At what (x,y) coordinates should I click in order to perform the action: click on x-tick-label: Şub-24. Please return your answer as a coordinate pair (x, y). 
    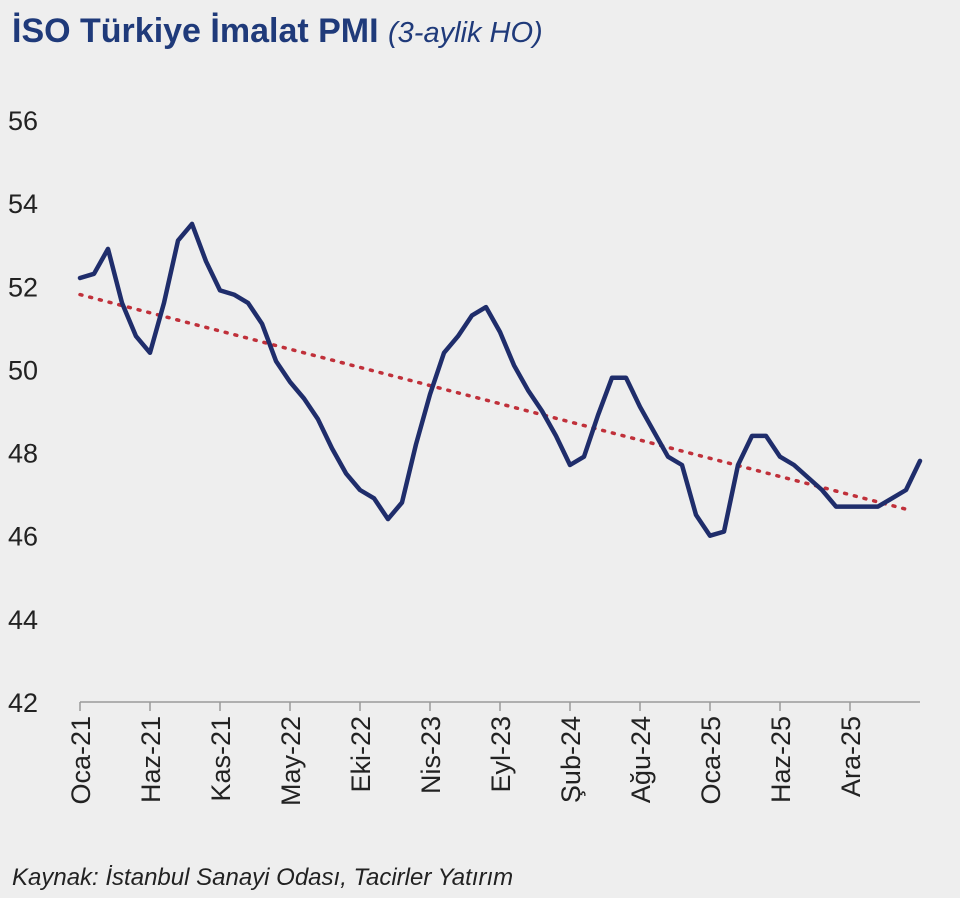
    Looking at the image, I should click on (571, 759).